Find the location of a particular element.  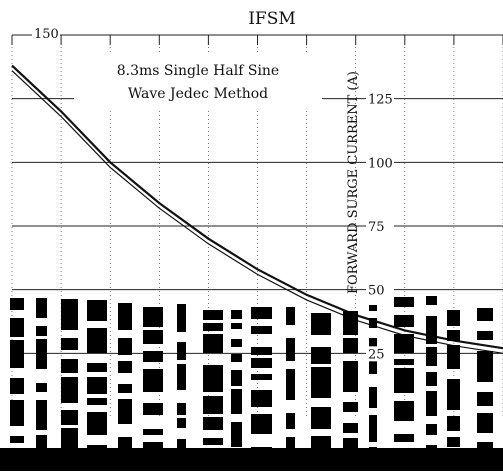

y-tick-label: 25 is located at coordinates (376, 354).